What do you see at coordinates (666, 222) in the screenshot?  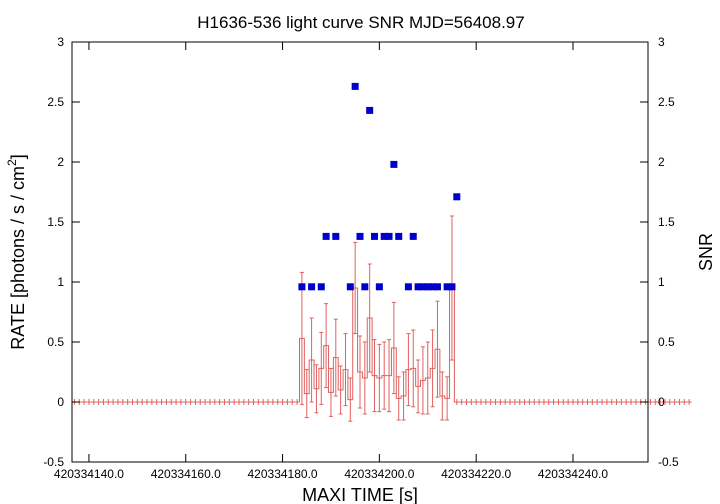 I see `y2-tick-label-right-4: 1.5` at bounding box center [666, 222].